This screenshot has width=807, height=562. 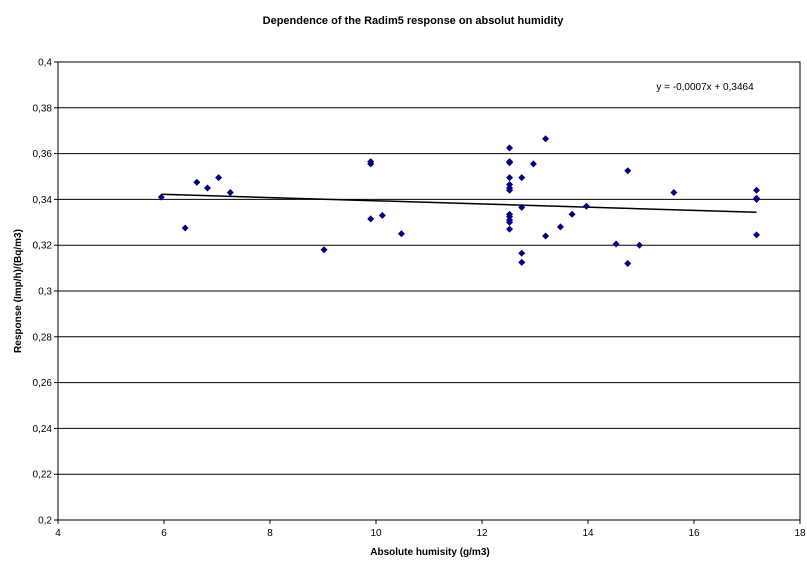 I want to click on x-tick-label: 8, so click(x=270, y=533).